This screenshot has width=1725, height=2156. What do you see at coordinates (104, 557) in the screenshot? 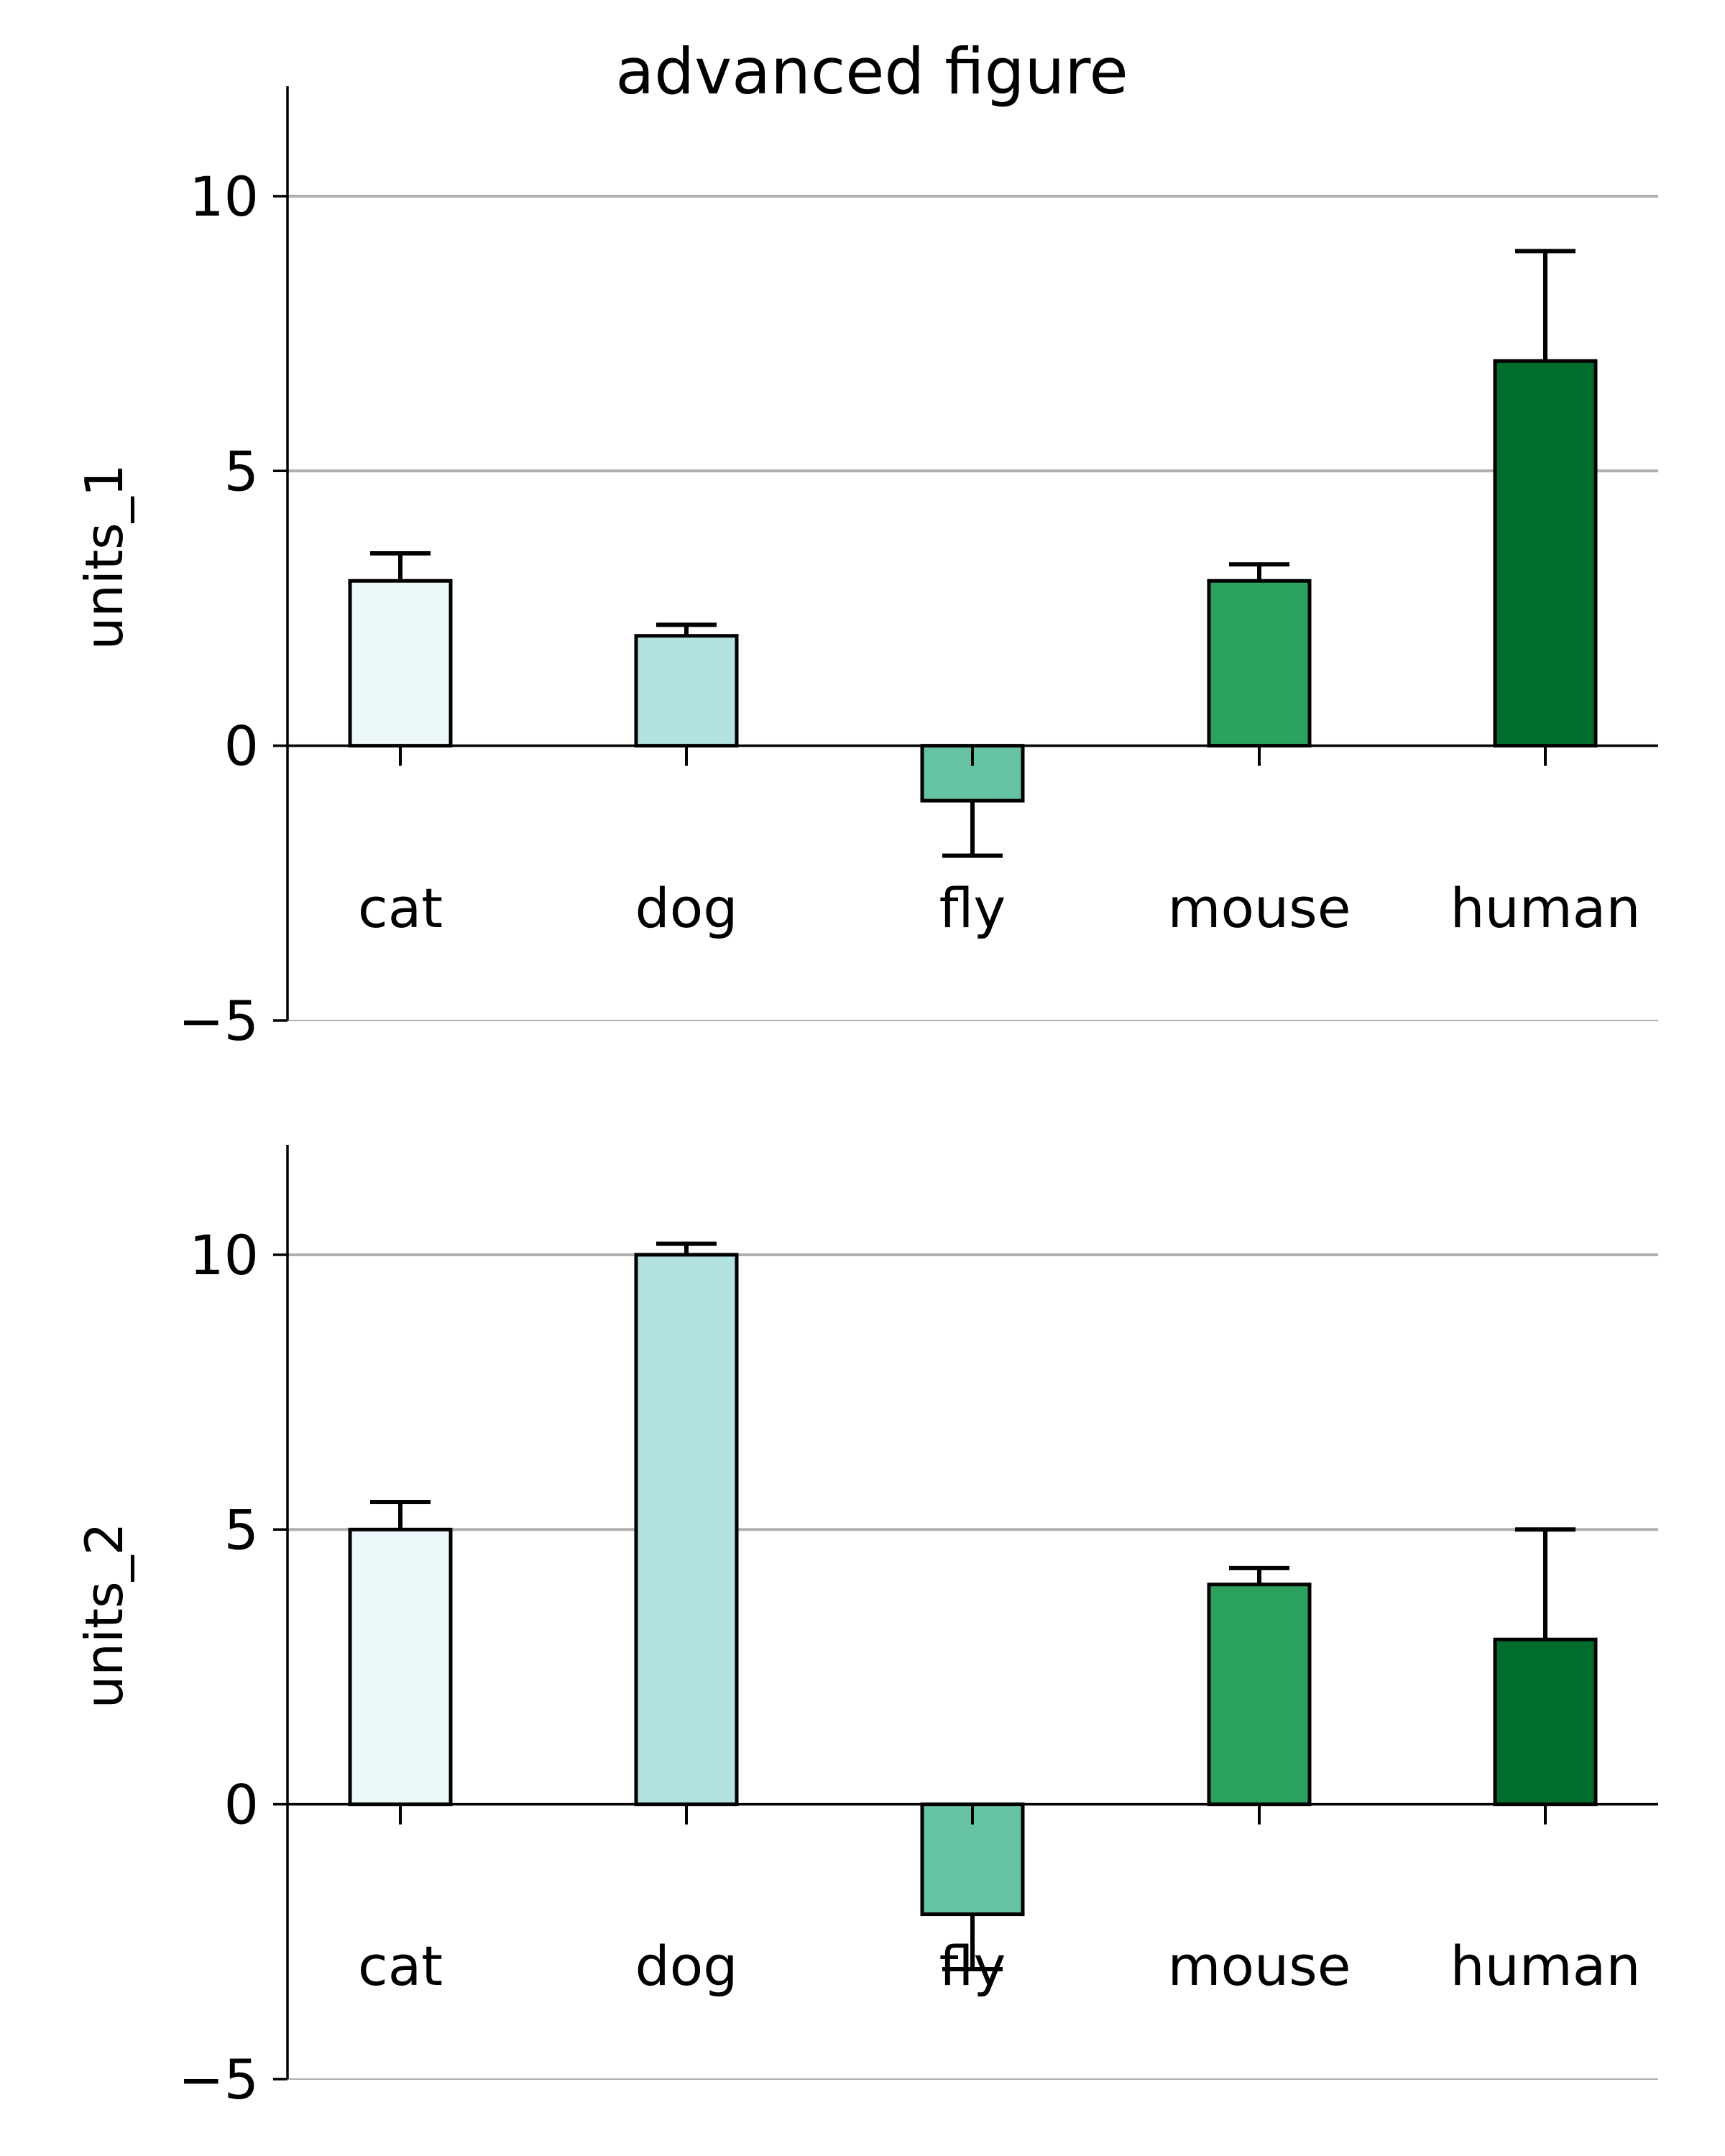
I see `y-axis-label: units_1` at bounding box center [104, 557].